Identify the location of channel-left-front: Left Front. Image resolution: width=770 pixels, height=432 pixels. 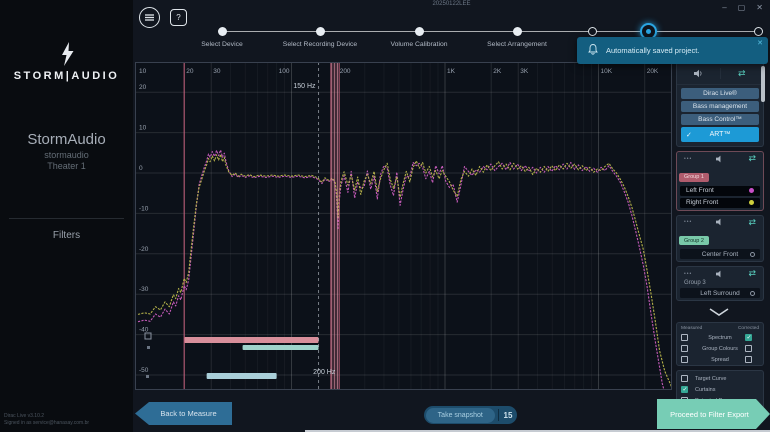
(720, 190).